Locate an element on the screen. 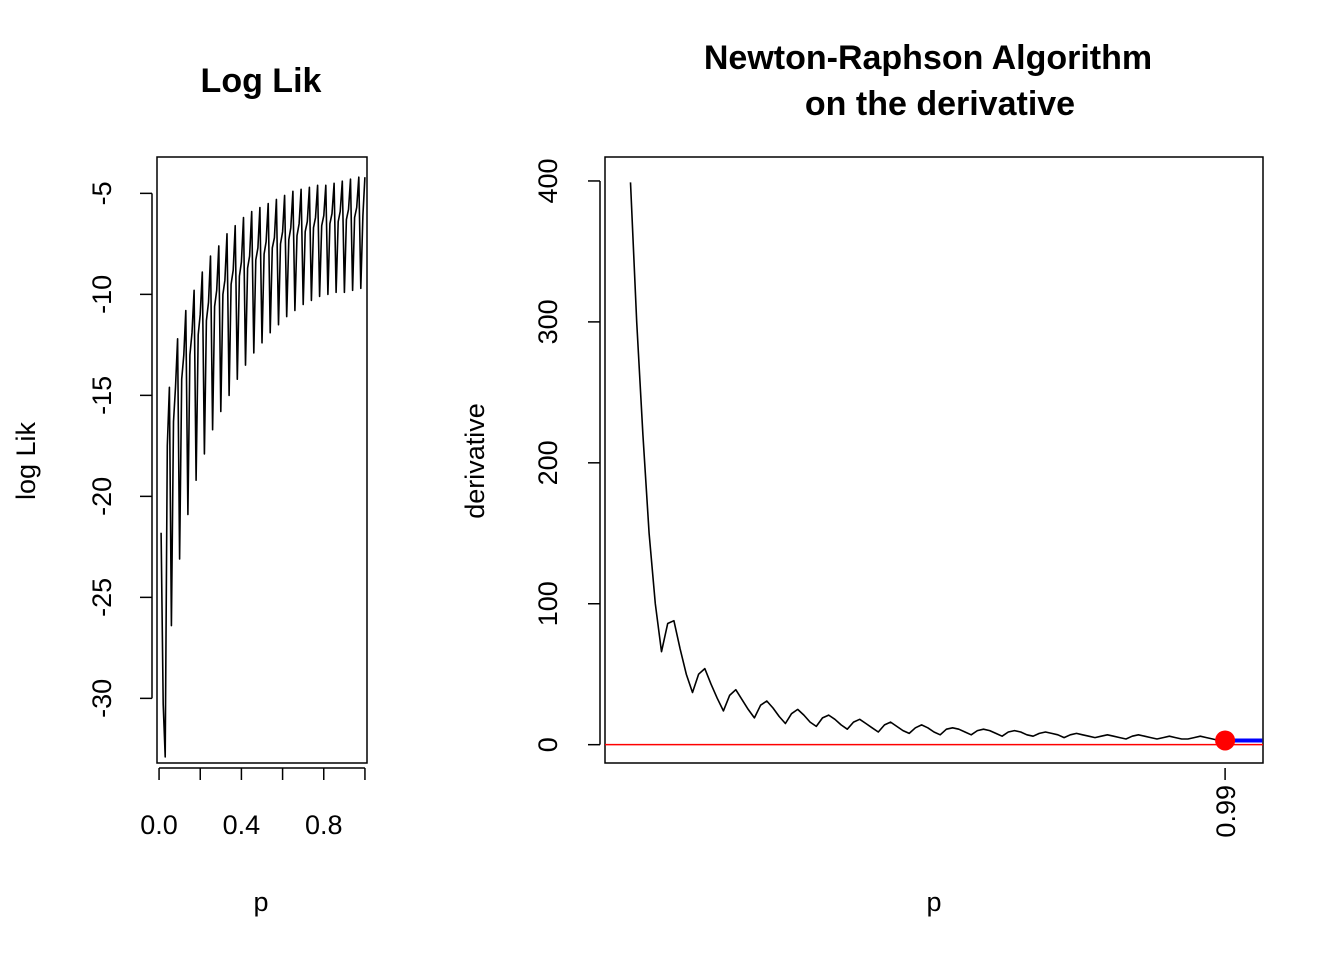  left-y-tick-label: -15 is located at coordinates (102, 395).